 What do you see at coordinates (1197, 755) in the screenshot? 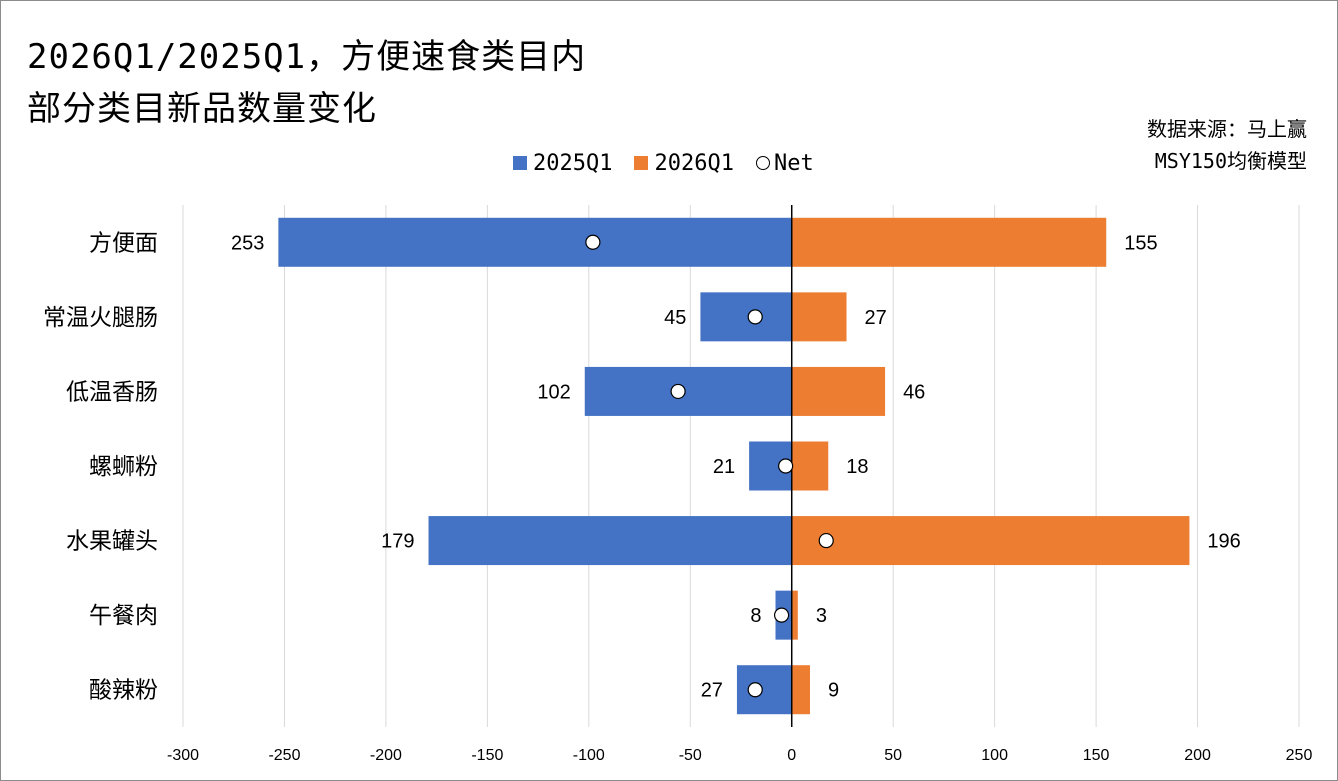
I see `x-tick-label: 200` at bounding box center [1197, 755].